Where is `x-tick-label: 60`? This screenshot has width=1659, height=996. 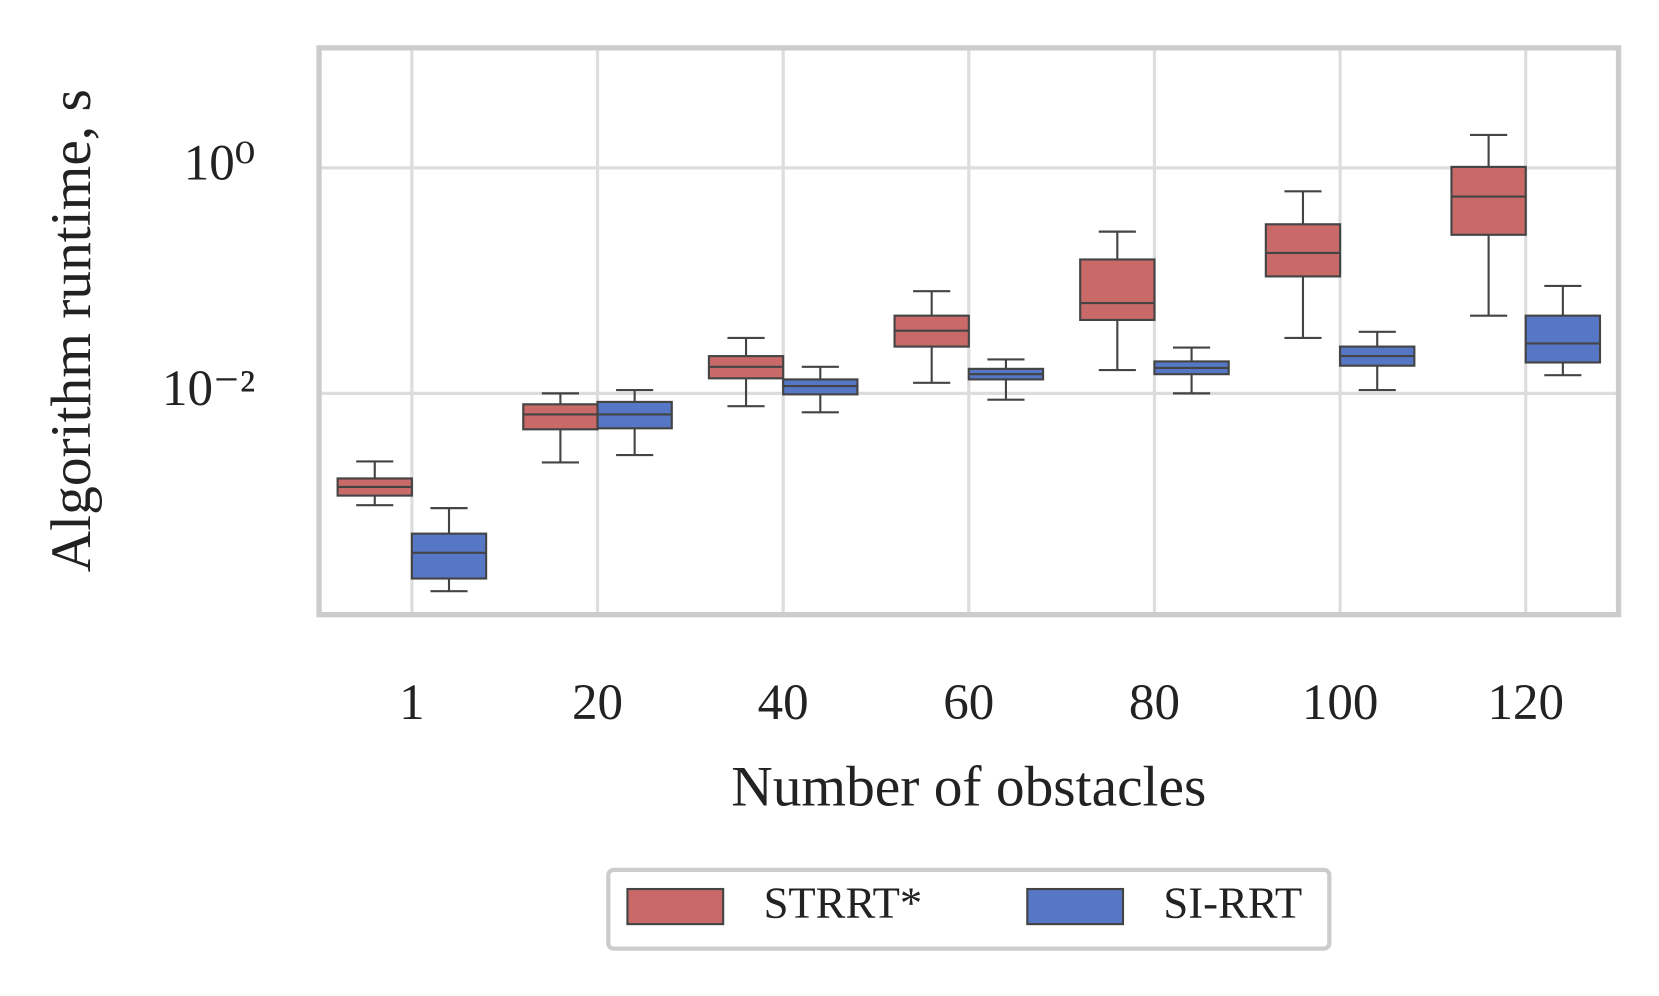 x-tick-label: 60 is located at coordinates (968, 703).